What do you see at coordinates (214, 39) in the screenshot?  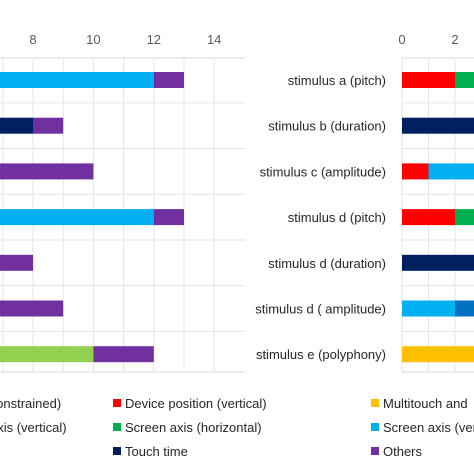 I see `left-x-tick-label: 14` at bounding box center [214, 39].